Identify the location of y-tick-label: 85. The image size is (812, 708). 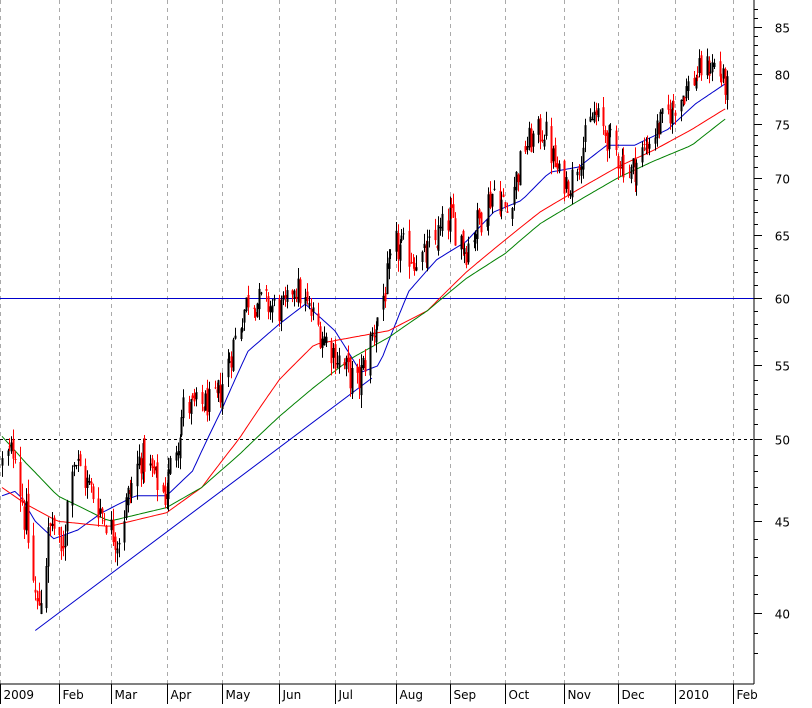
(782, 29).